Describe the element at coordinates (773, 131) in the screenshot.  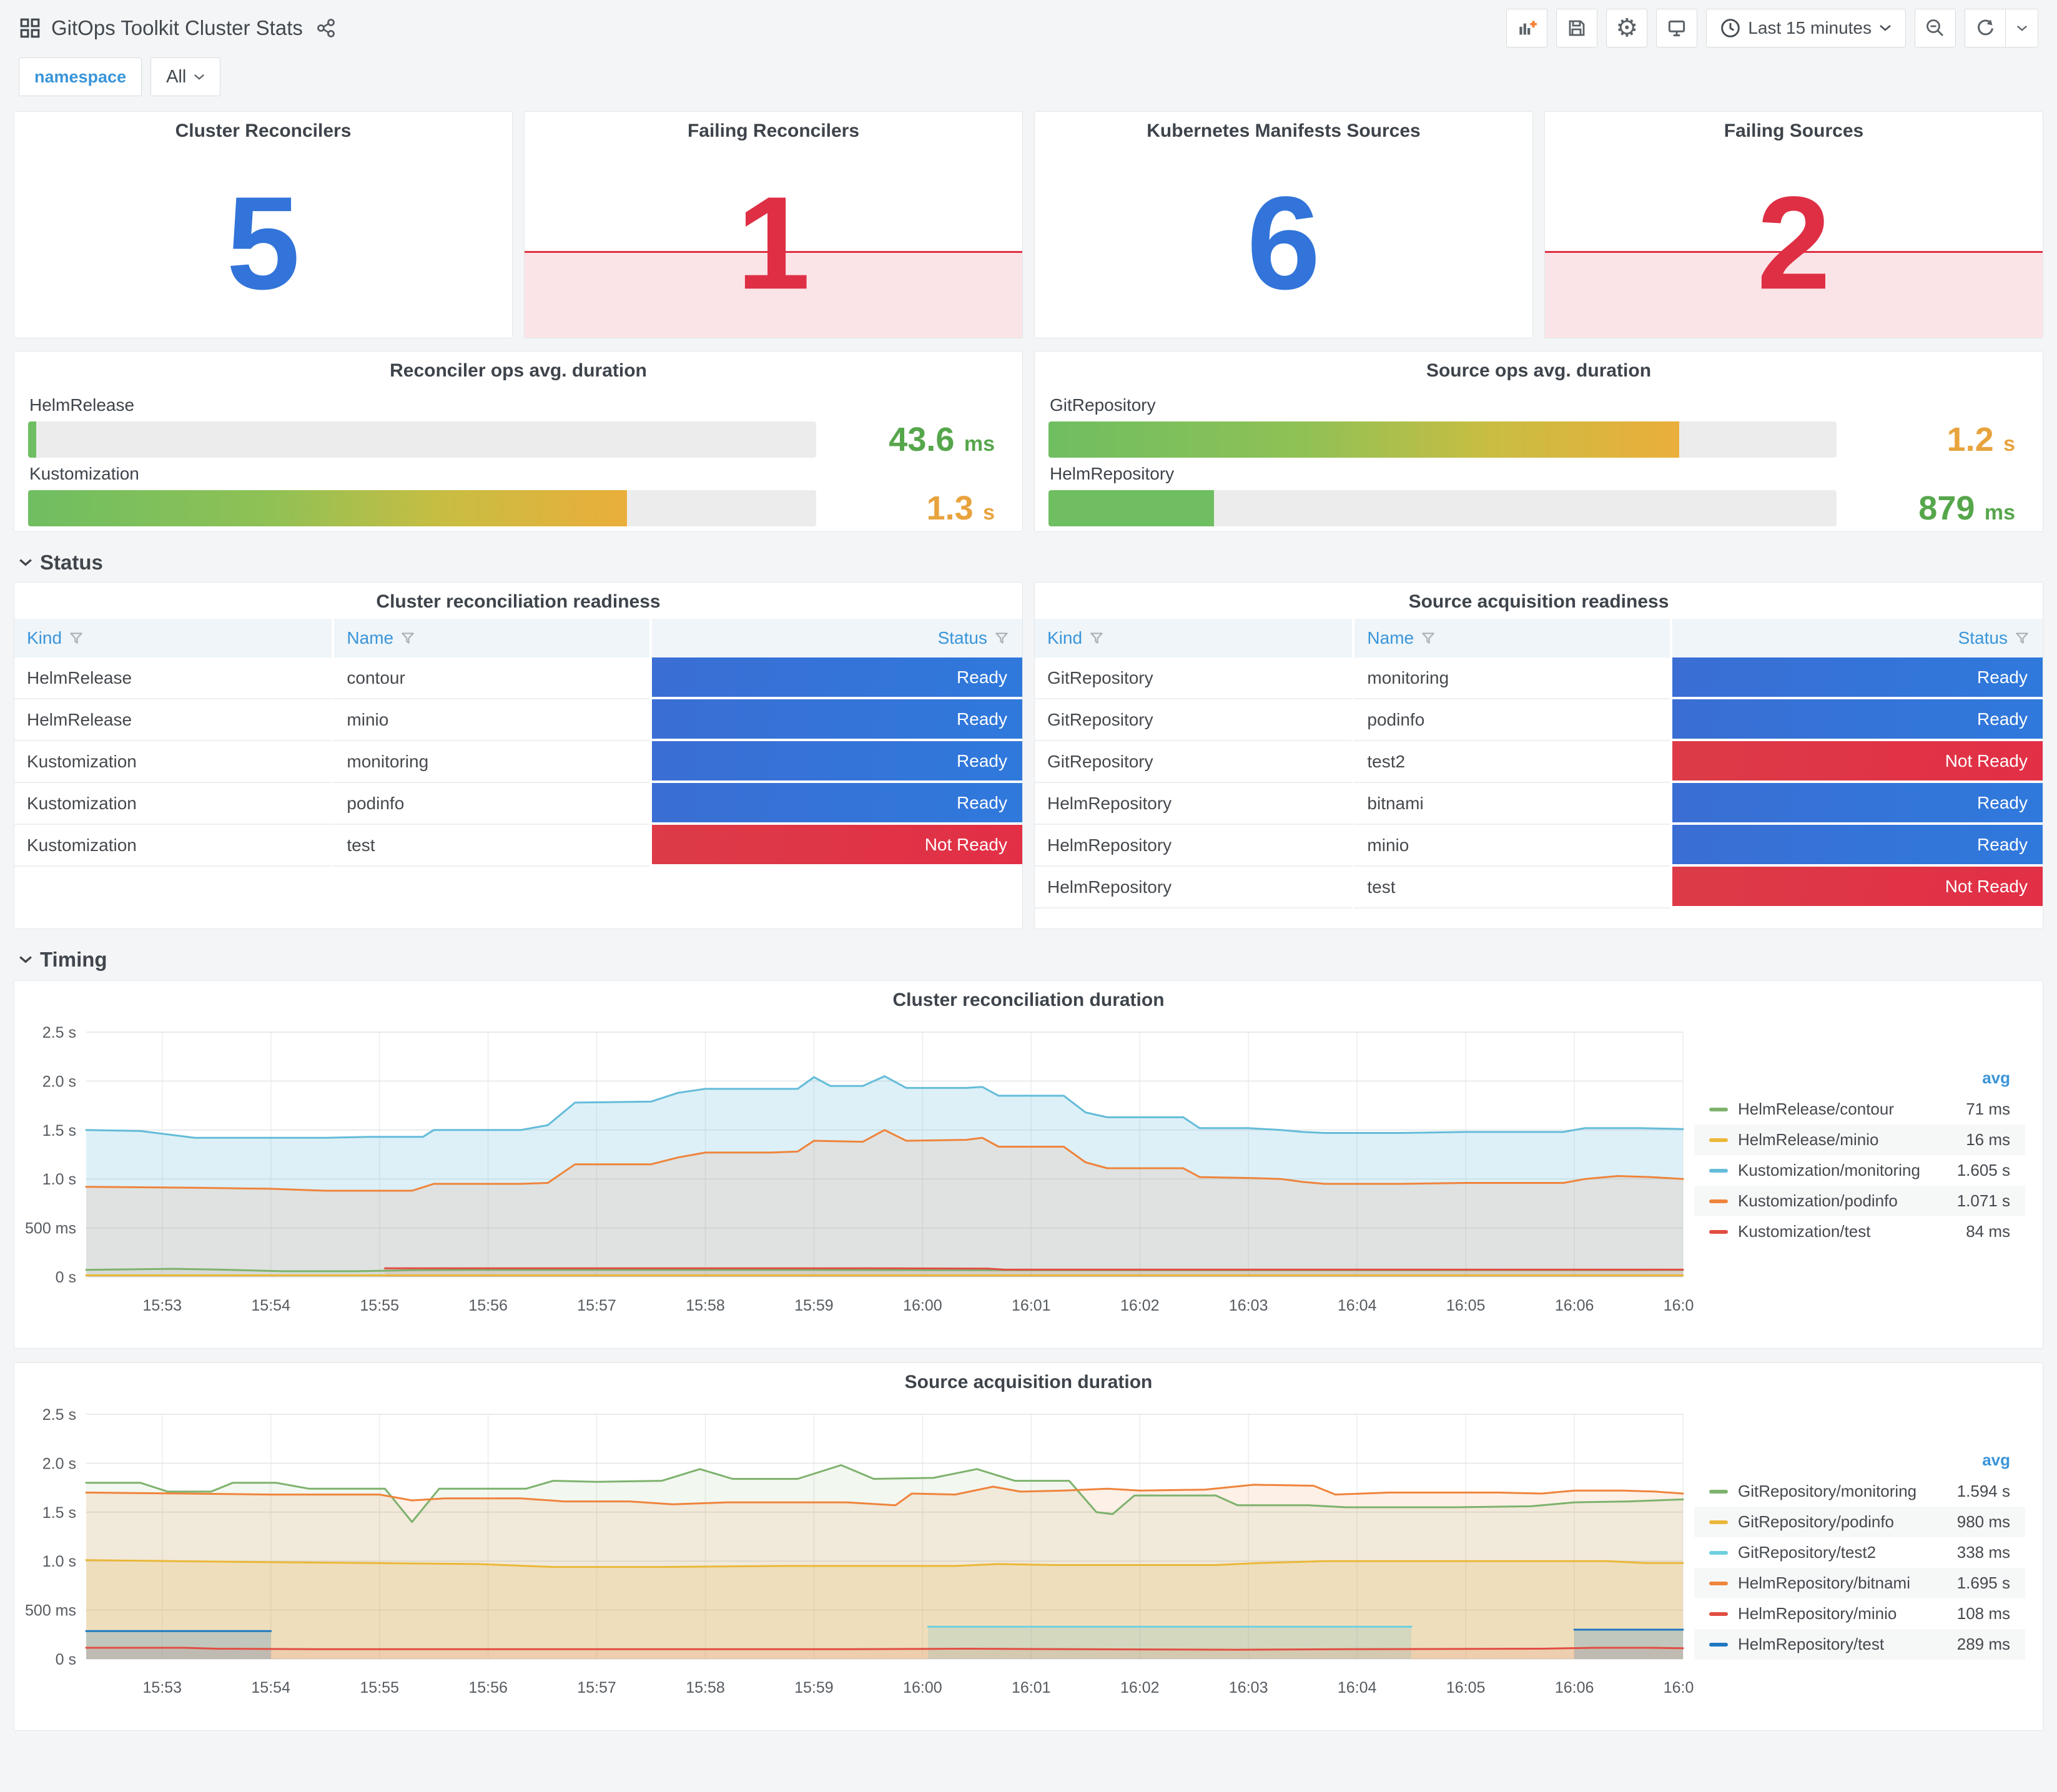
I see `panel-title: Failing Reconcilers` at that location.